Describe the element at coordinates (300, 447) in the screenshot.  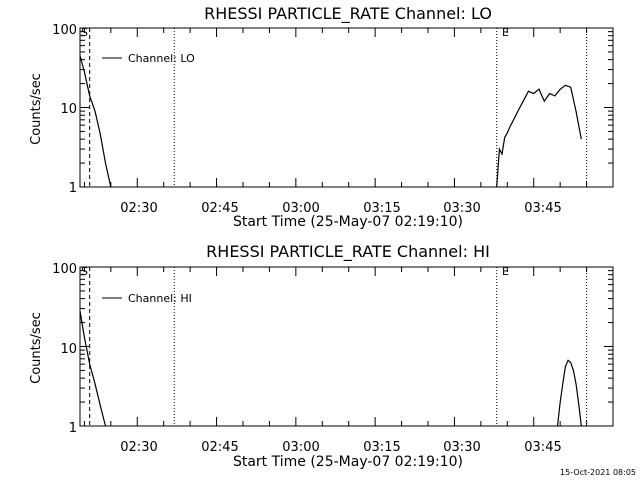
I see `panel-hi-xtick-label: 03:00` at that location.